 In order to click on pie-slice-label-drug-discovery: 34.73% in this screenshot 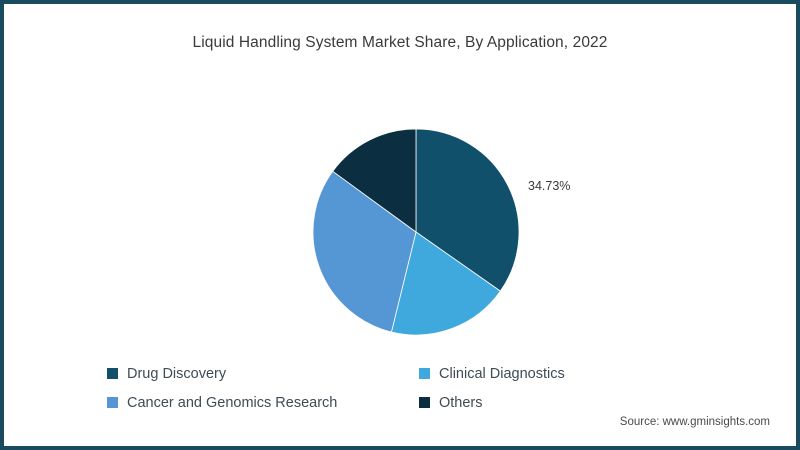, I will do `click(549, 186)`.